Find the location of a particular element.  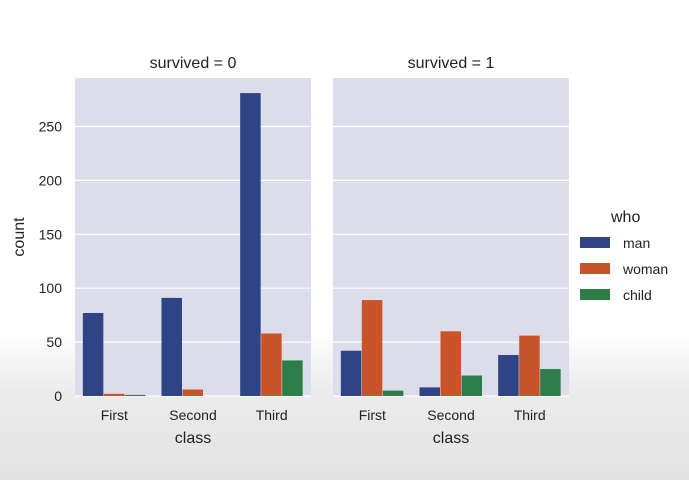

y-tick-label-100: 100 is located at coordinates (51, 288).